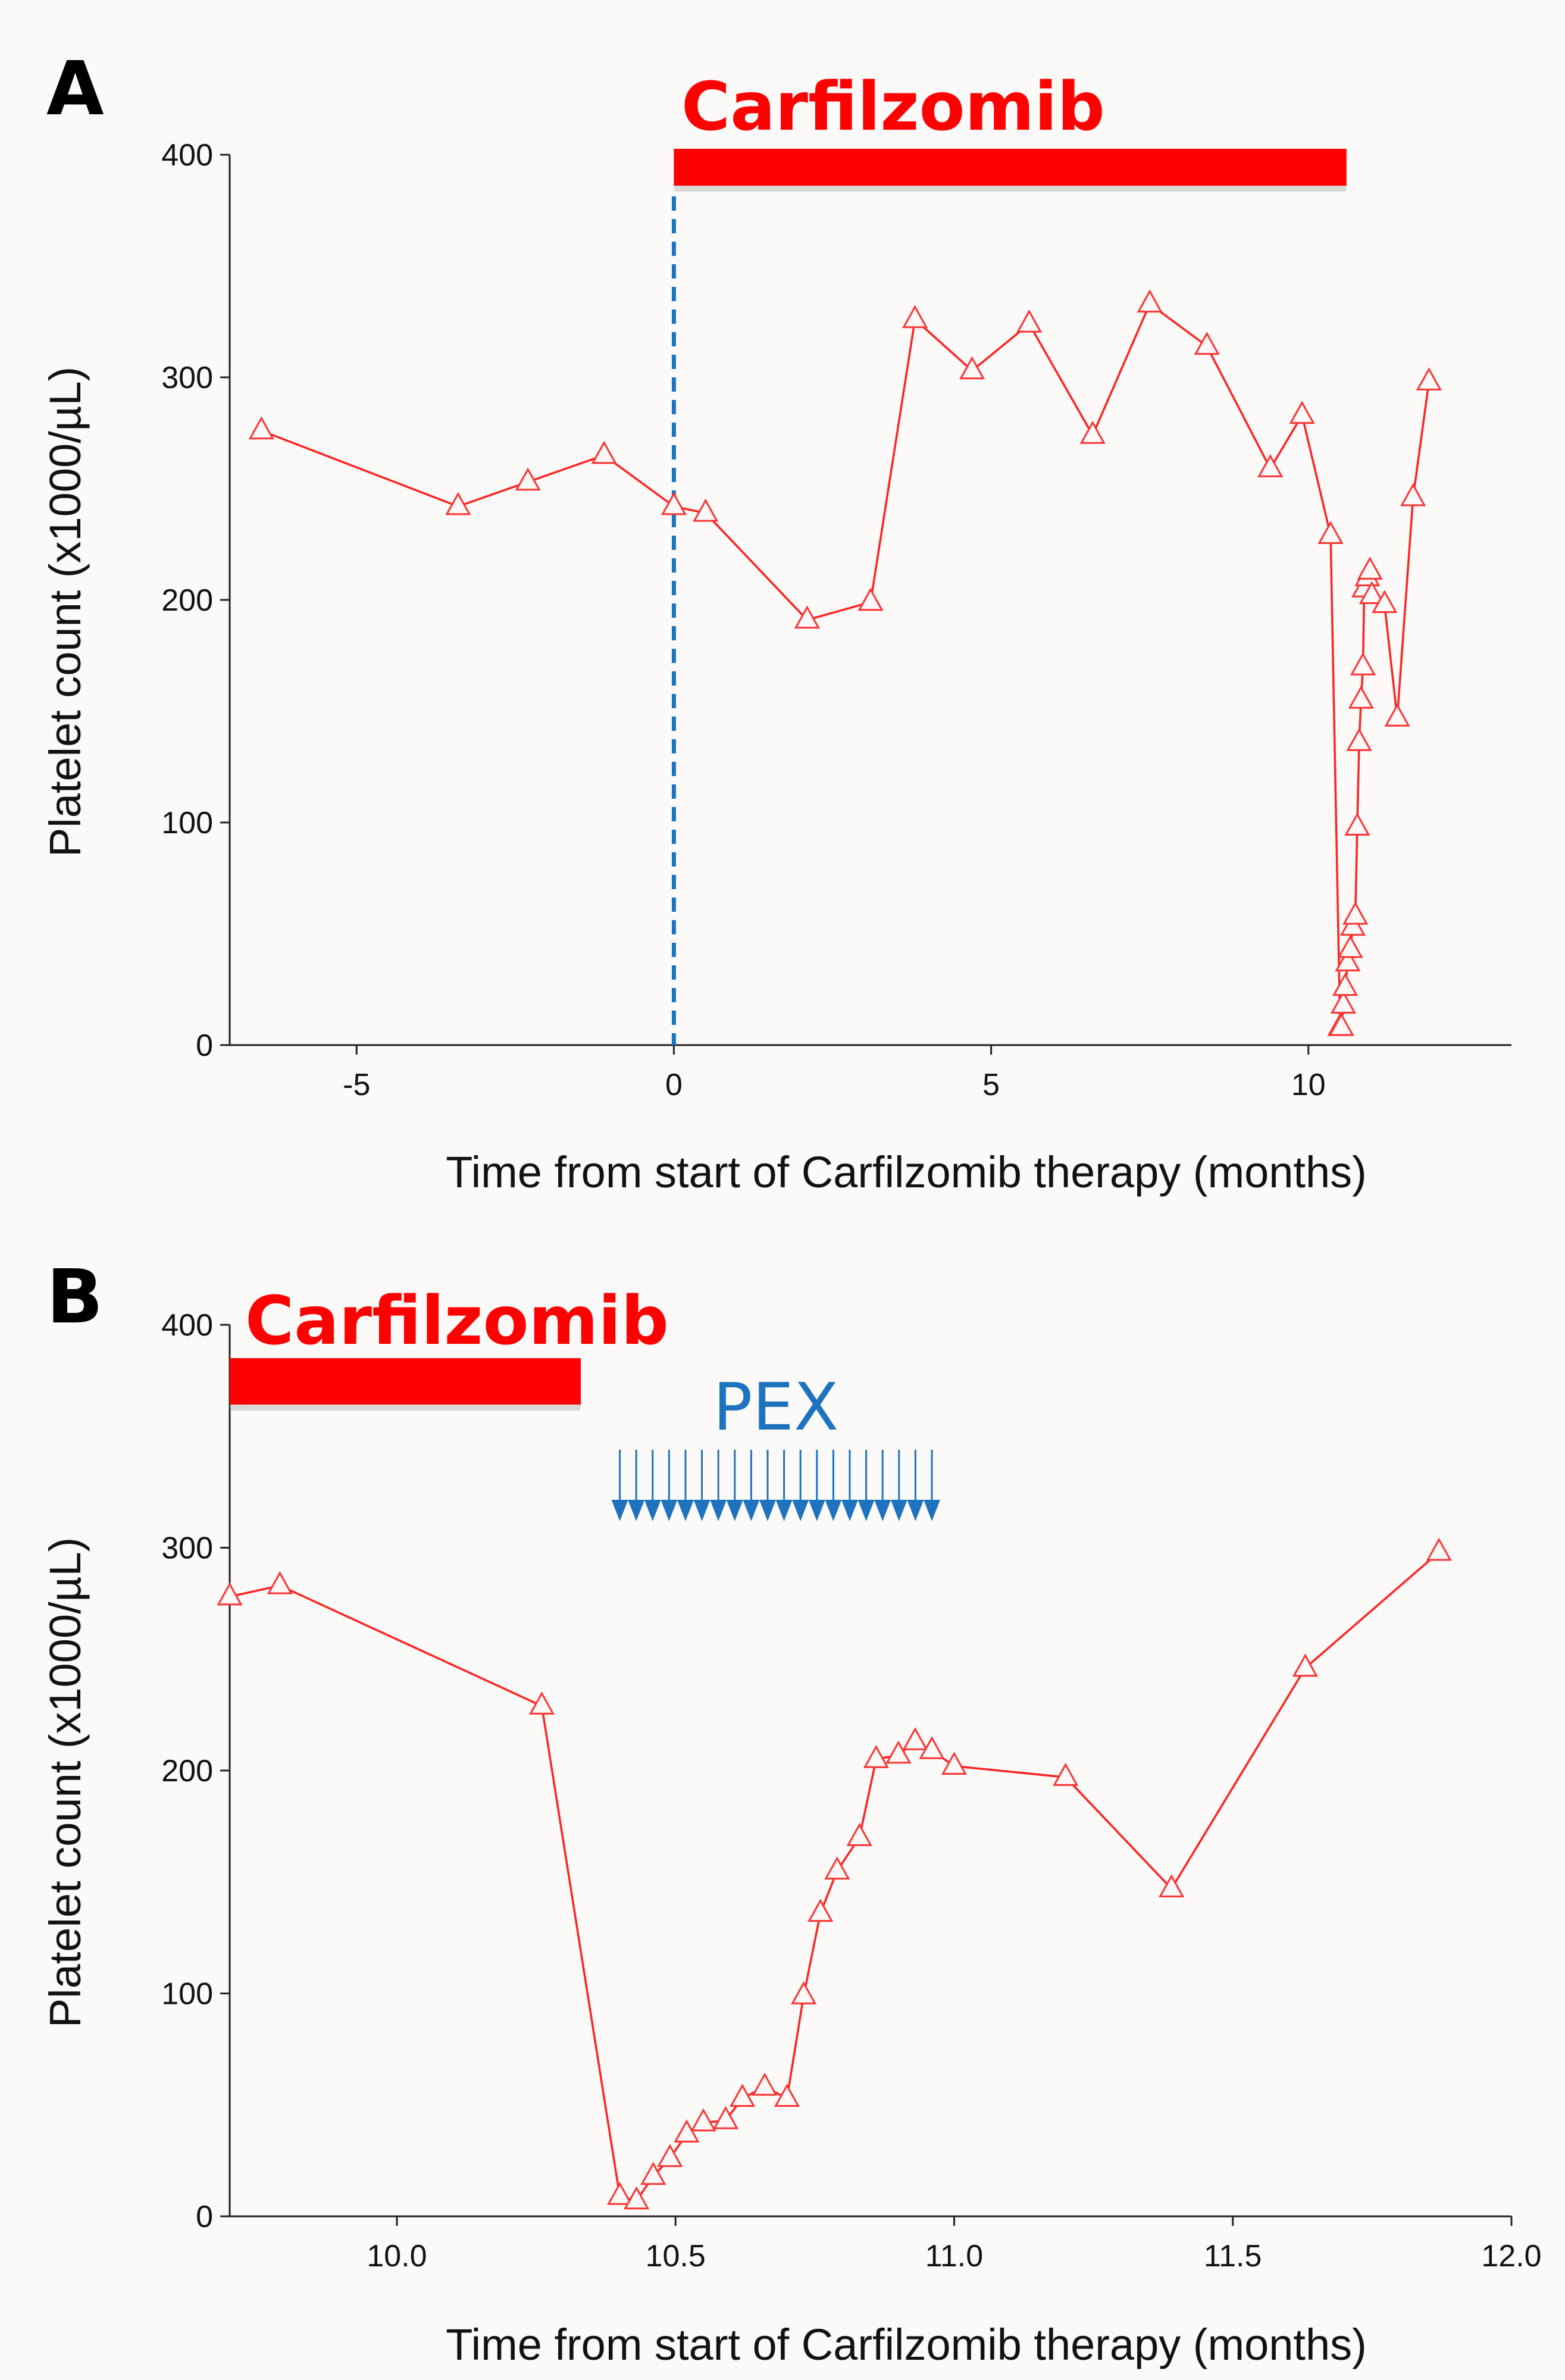  What do you see at coordinates (676, 2256) in the screenshot?
I see `x-tick-label: 10.5` at bounding box center [676, 2256].